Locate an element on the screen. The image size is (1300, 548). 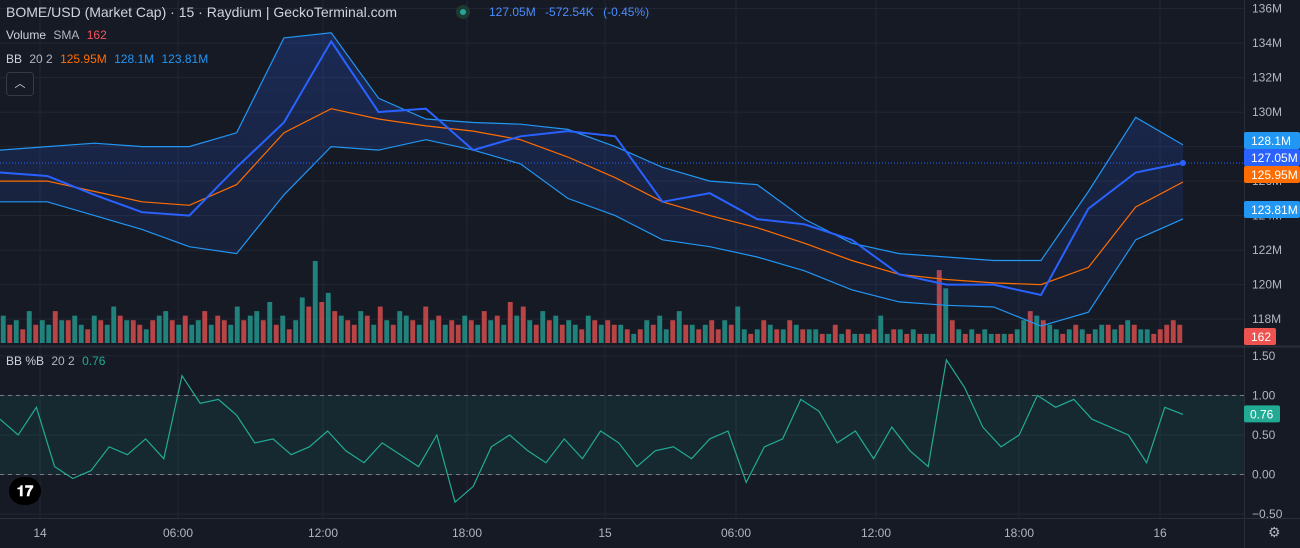
quote-row: 127.05M -572.54K (-0.45%) is located at coordinates (572, 12).